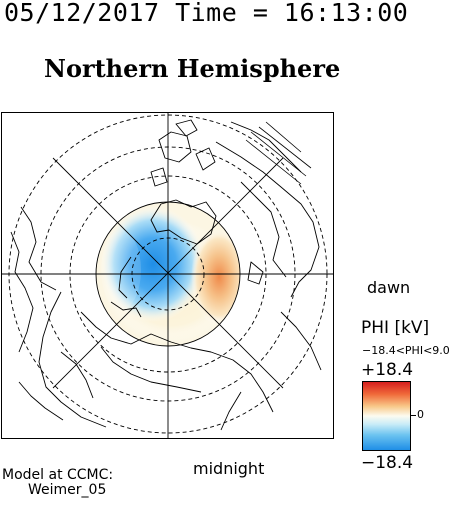 Image resolution: width=470 pixels, height=508 pixels. What do you see at coordinates (58, 475) in the screenshot?
I see `credit-line-1: Model at CCMC:` at bounding box center [58, 475].